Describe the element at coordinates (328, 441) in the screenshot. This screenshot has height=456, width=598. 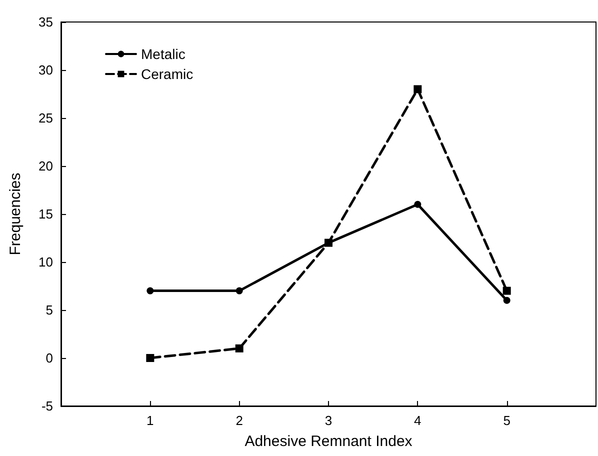
I see `x-axis-title: Adhesive Remnant Index` at that location.